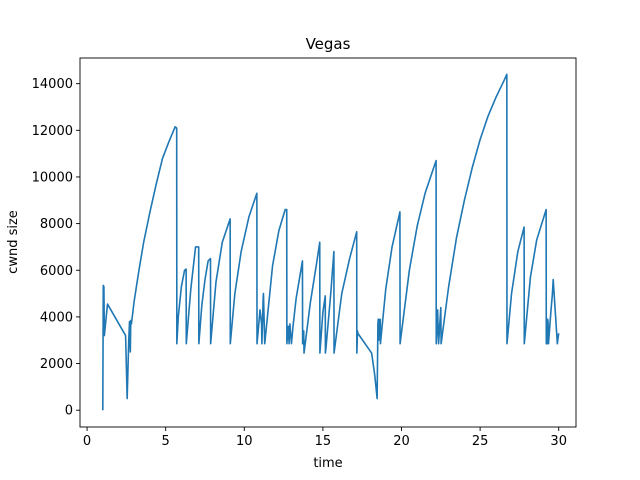  I want to click on x-tick-label: 5, so click(166, 441).